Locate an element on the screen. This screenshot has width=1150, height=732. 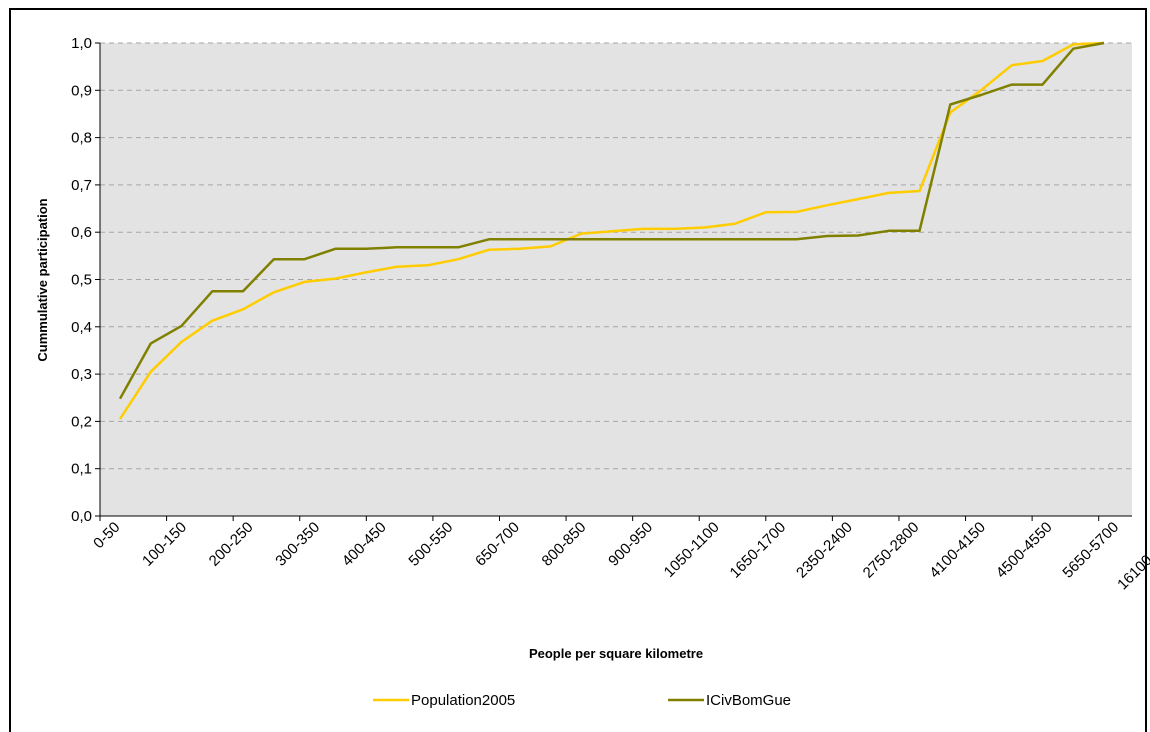
x-tick-label: 0-50 is located at coordinates (106, 535).